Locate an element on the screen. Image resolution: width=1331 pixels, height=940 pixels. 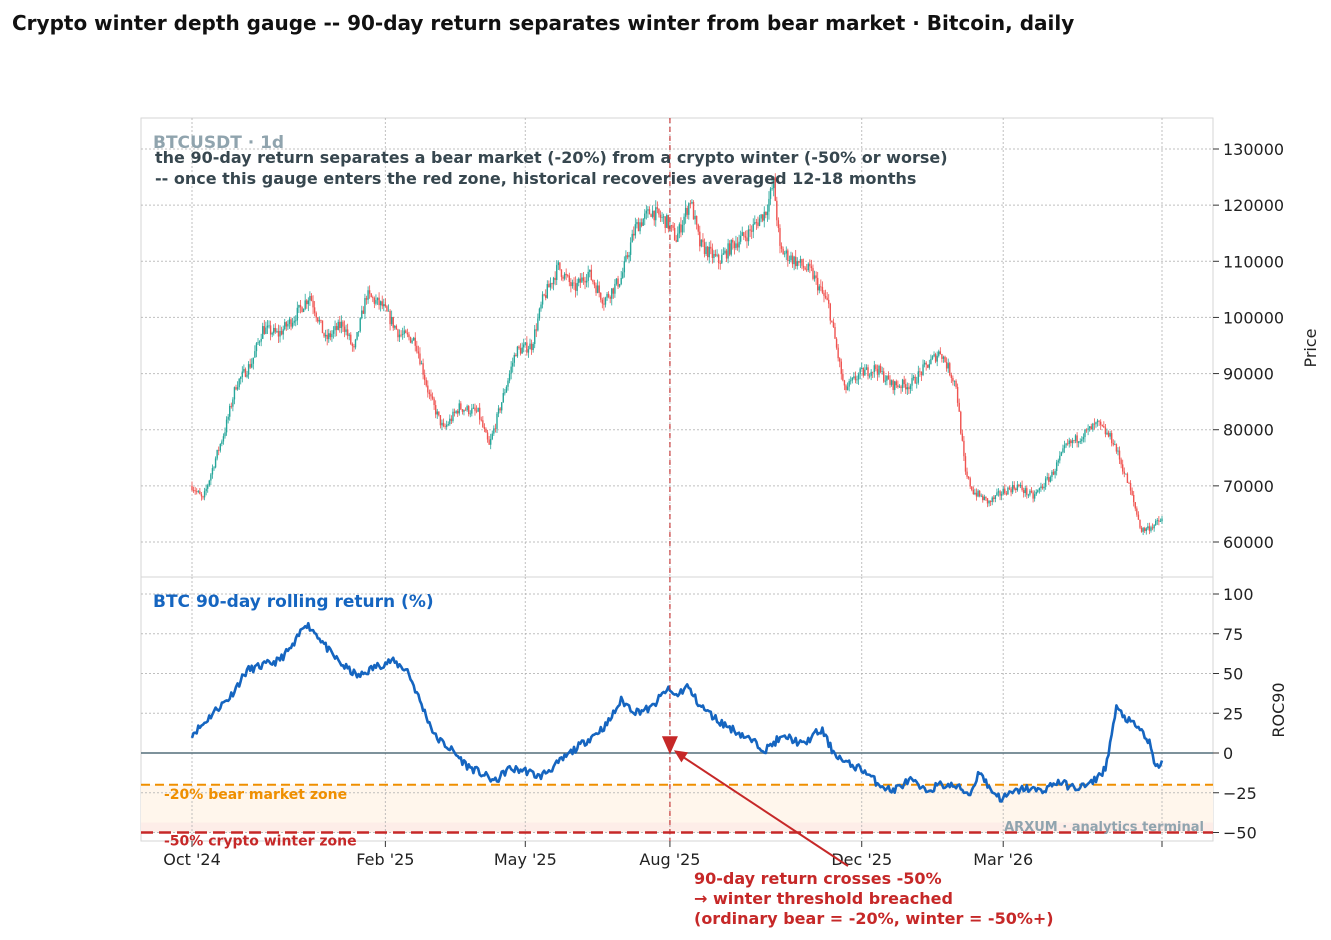
event-annotation-line-2: → winter threshold breached is located at coordinates (823, 898).